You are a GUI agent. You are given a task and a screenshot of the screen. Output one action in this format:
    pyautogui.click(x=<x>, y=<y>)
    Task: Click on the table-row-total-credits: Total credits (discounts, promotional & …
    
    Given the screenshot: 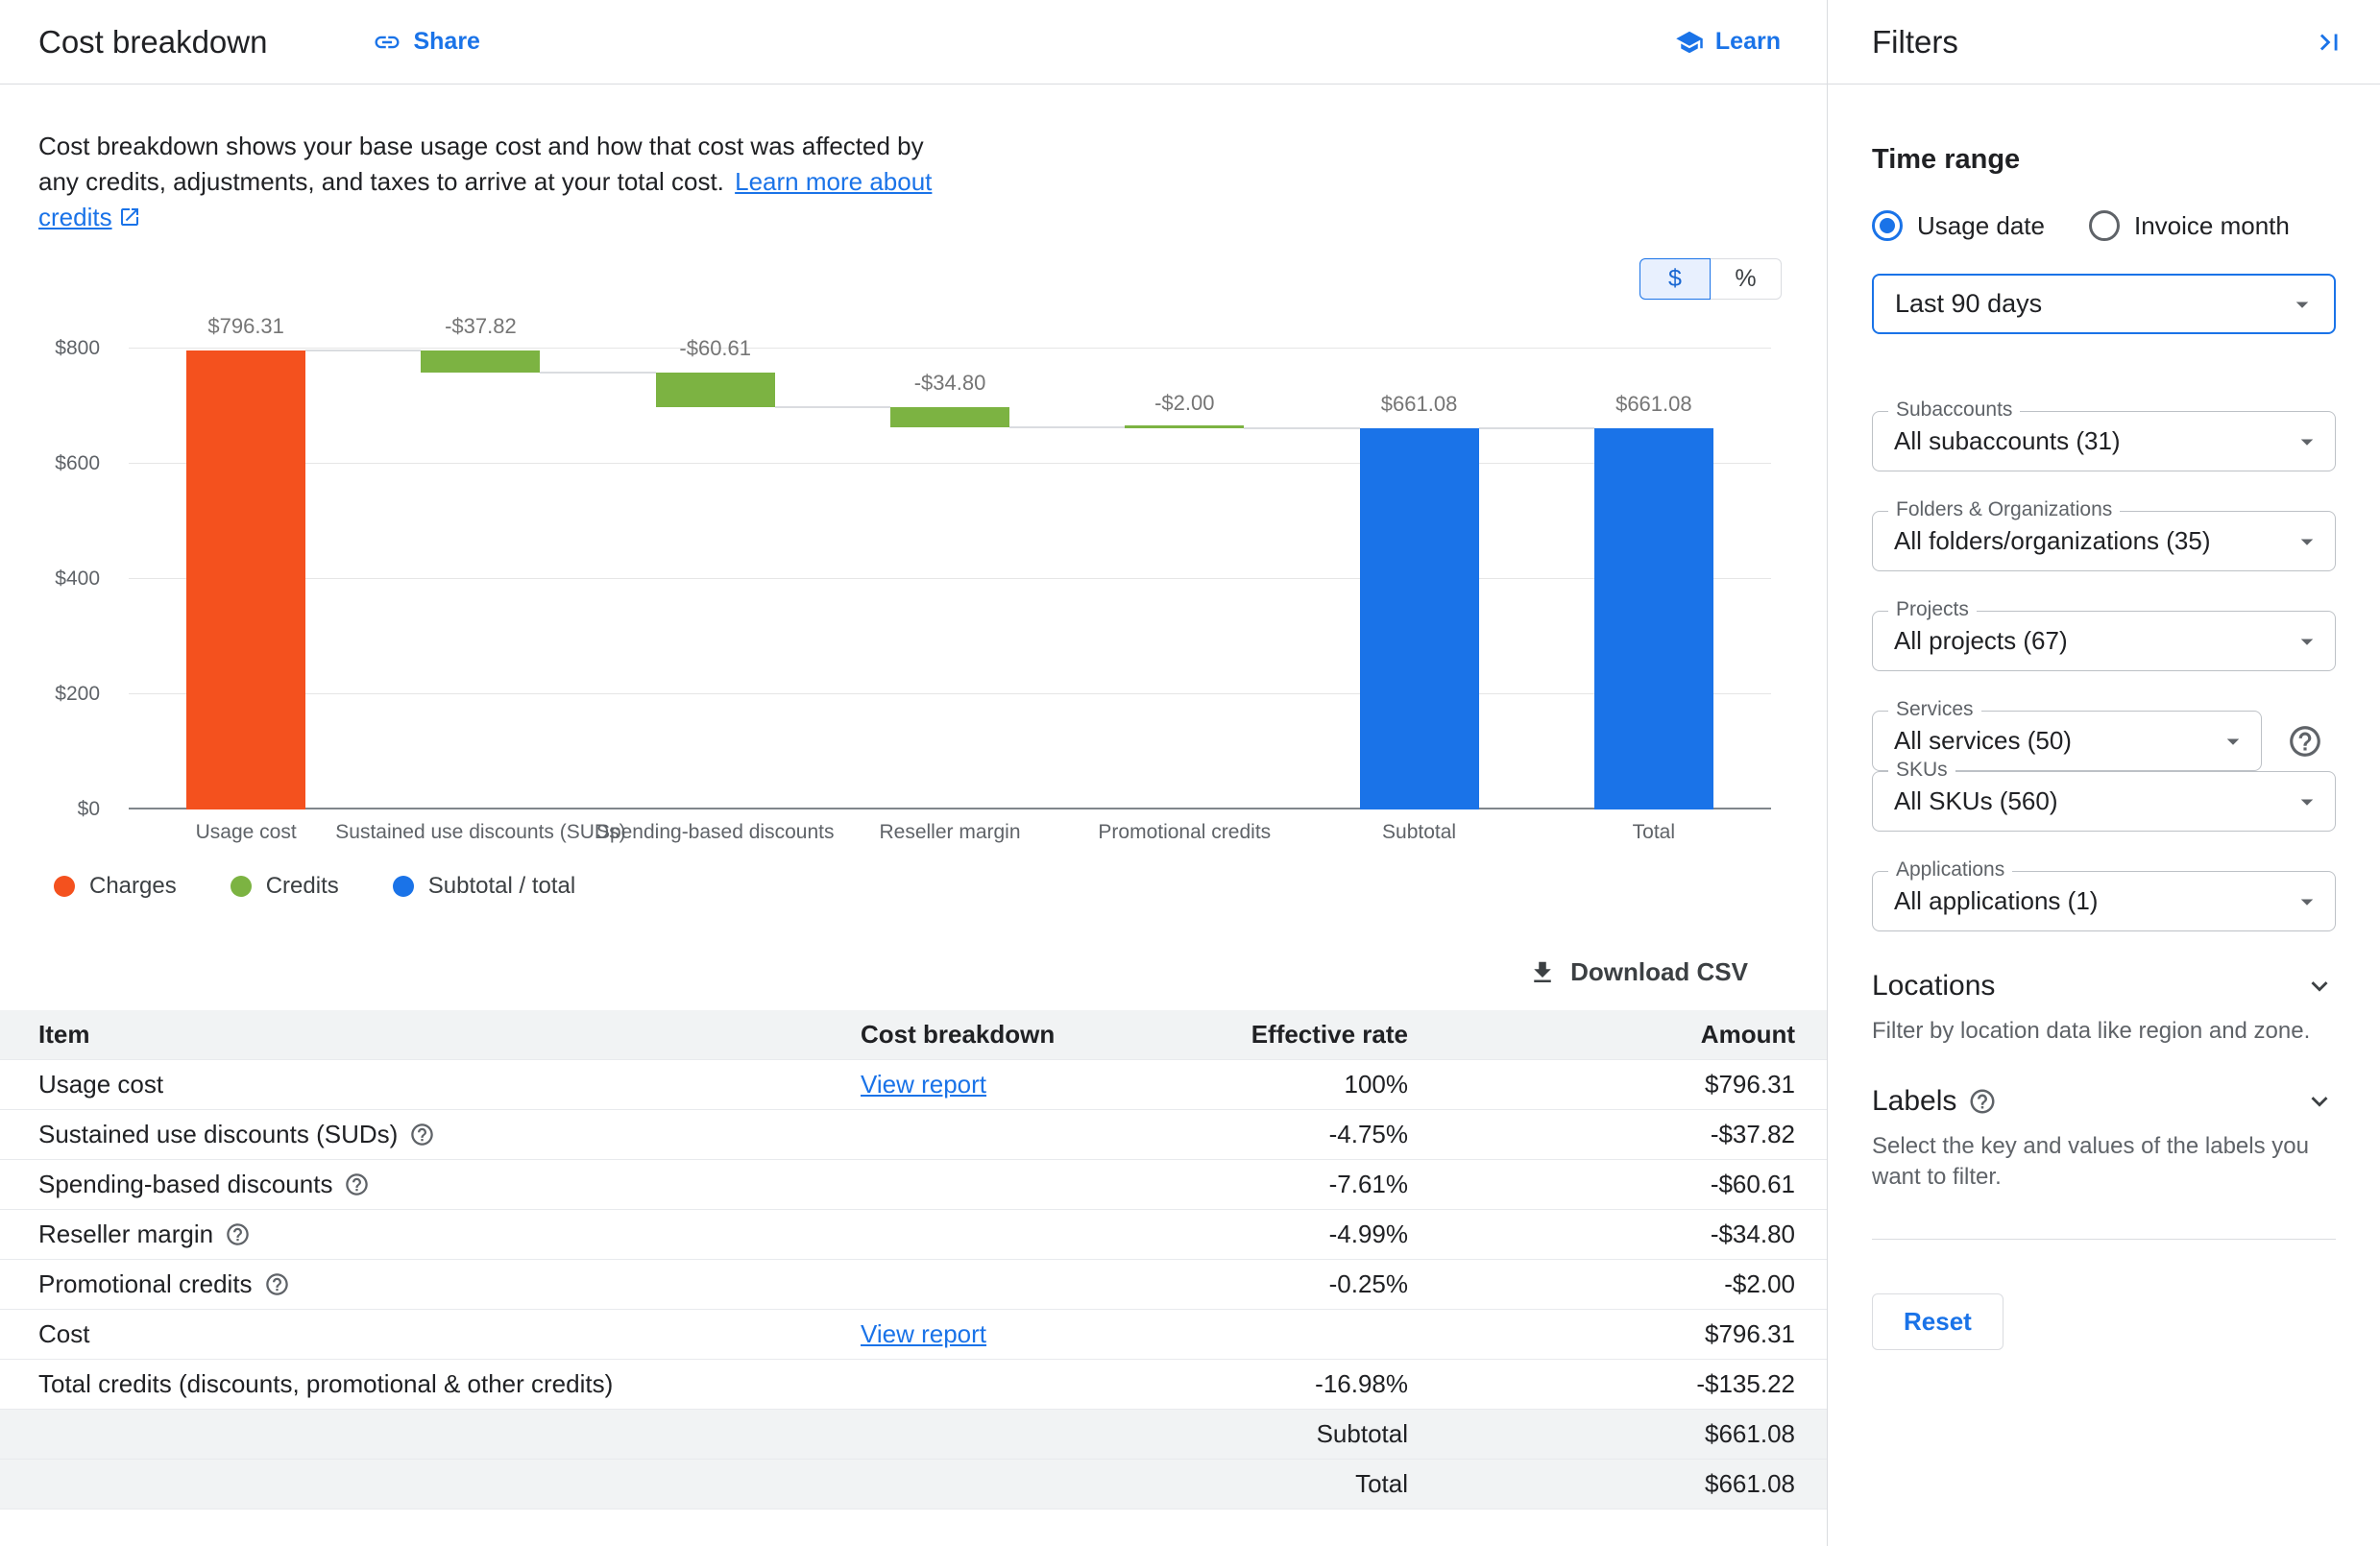 What is the action you would take?
    pyautogui.click(x=914, y=1385)
    